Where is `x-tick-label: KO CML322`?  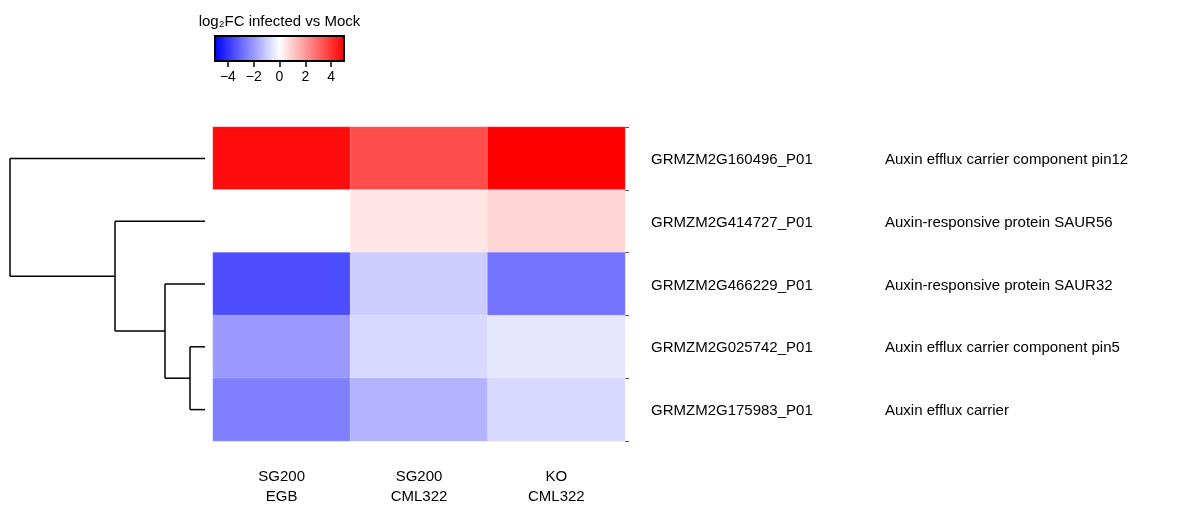 x-tick-label: KO CML322 is located at coordinates (556, 485).